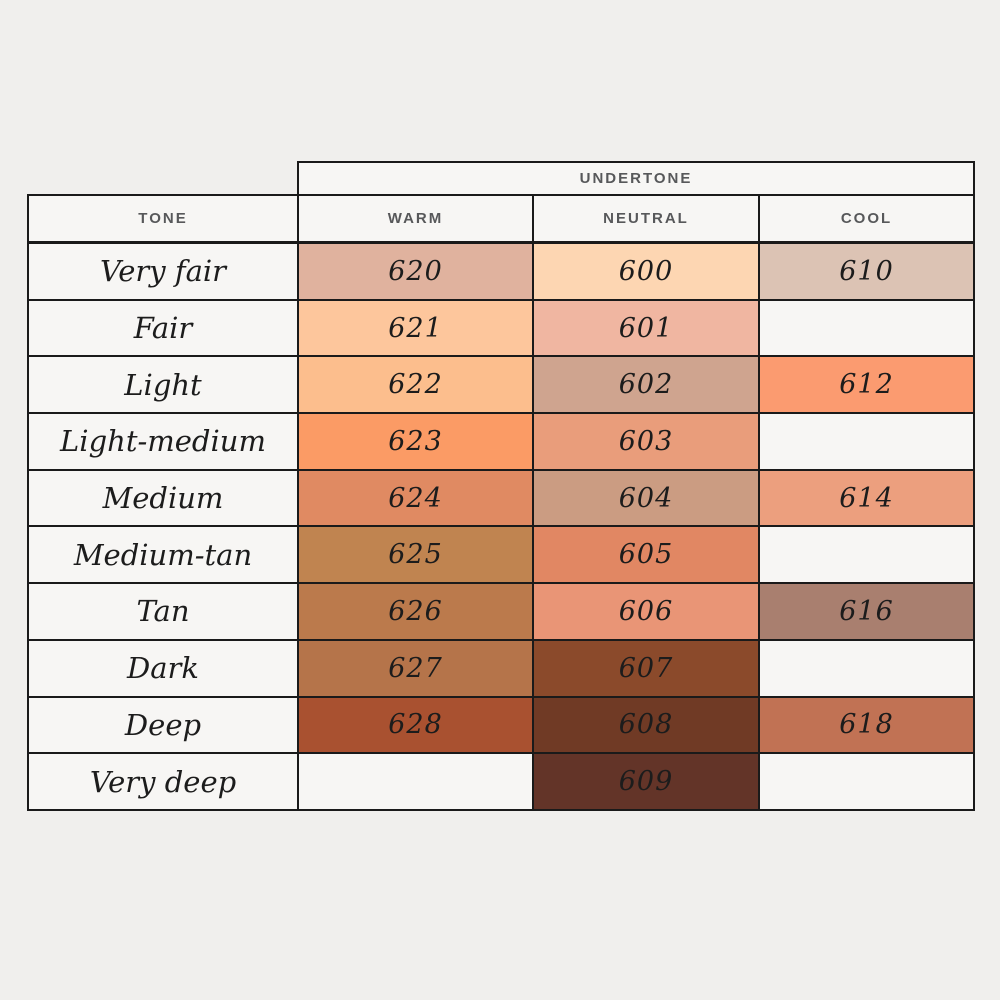 Image resolution: width=1000 pixels, height=1000 pixels. I want to click on warm-column-header: WARM, so click(415, 219).